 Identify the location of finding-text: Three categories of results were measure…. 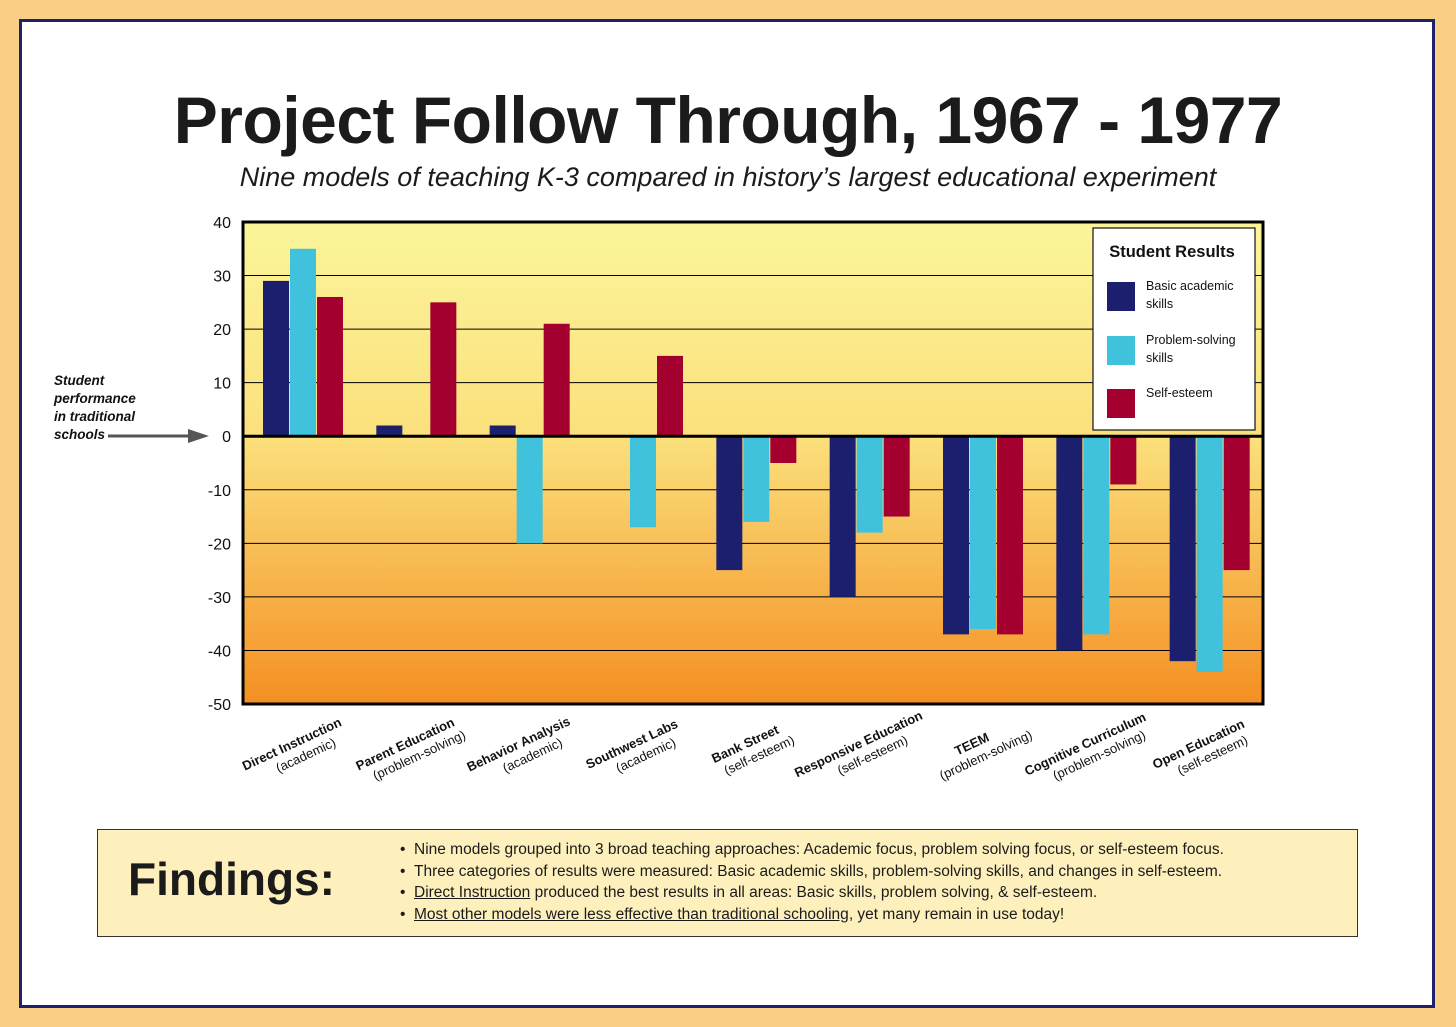
(818, 871).